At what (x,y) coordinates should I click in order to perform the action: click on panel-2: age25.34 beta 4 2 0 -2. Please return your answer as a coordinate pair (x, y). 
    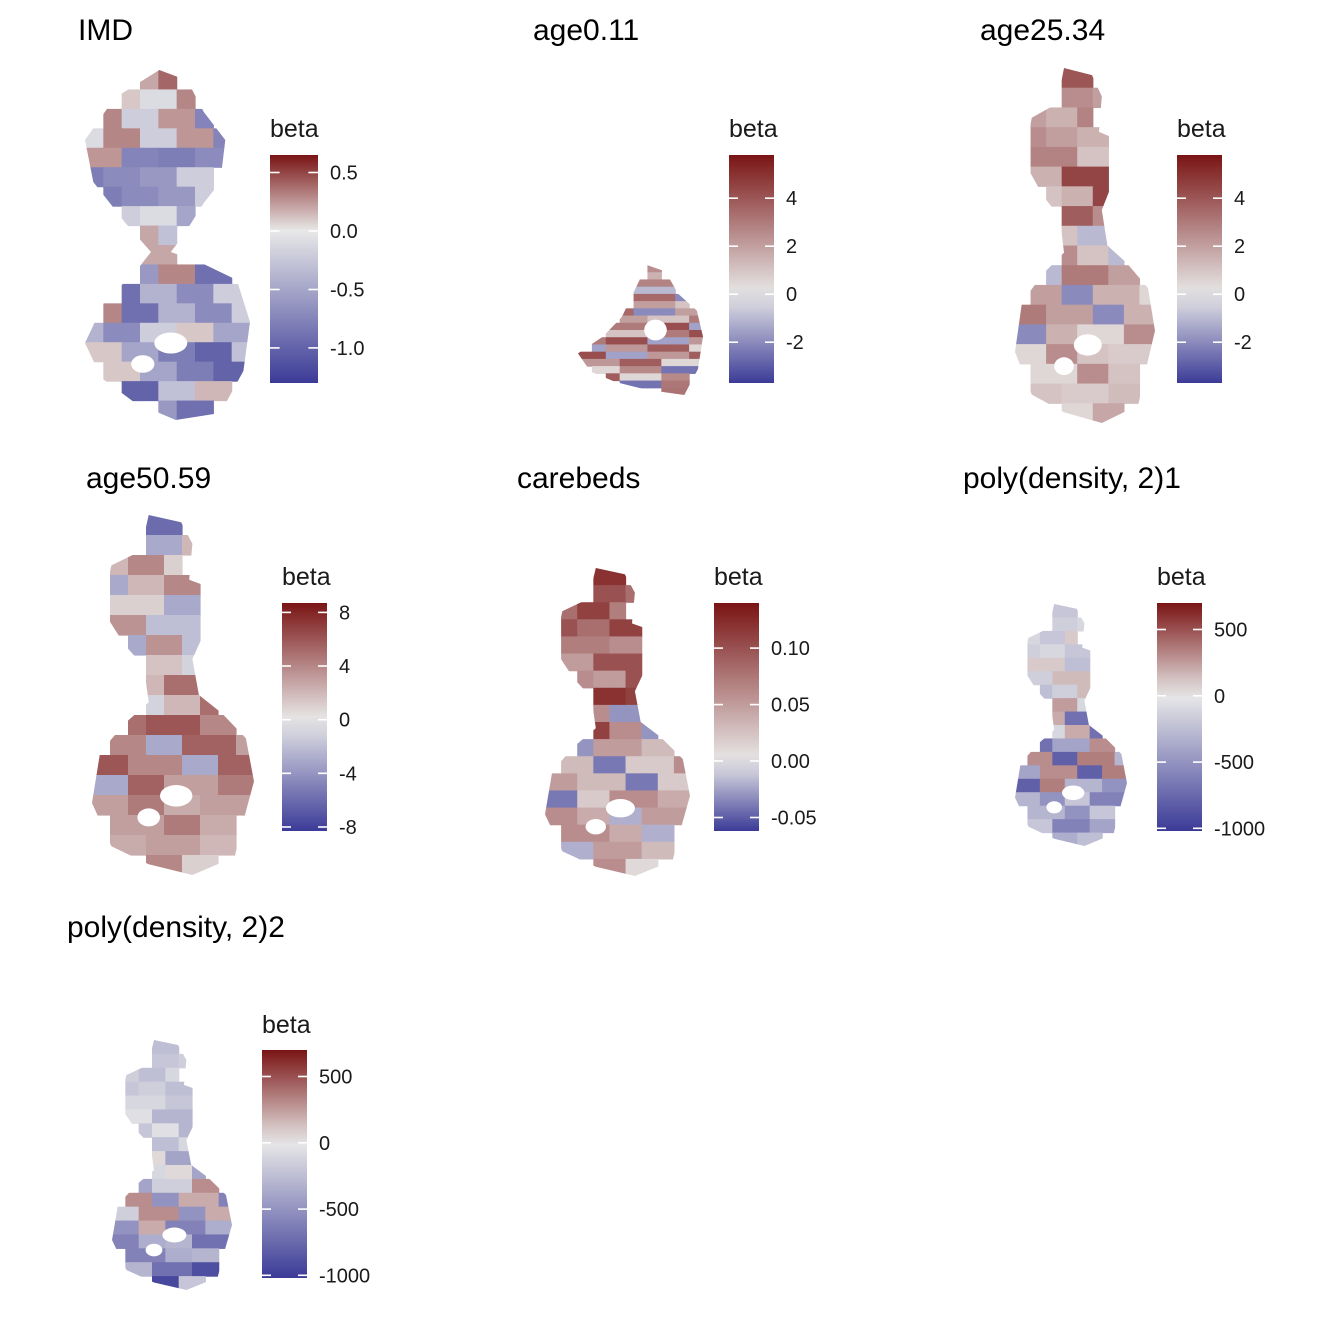
    Looking at the image, I should click on (1116, 218).